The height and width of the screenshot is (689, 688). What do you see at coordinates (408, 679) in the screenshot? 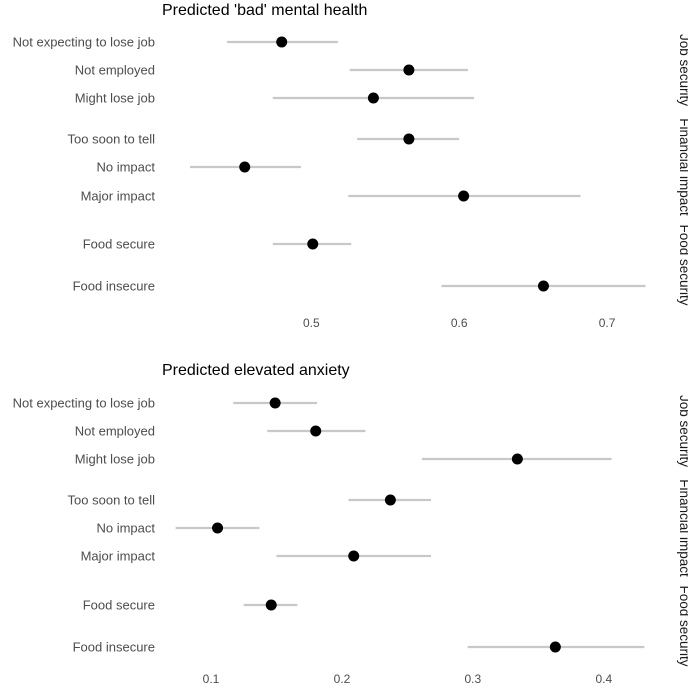
I see `anxiety-x-axis: 0.1 0.2 0.3 0.4` at bounding box center [408, 679].